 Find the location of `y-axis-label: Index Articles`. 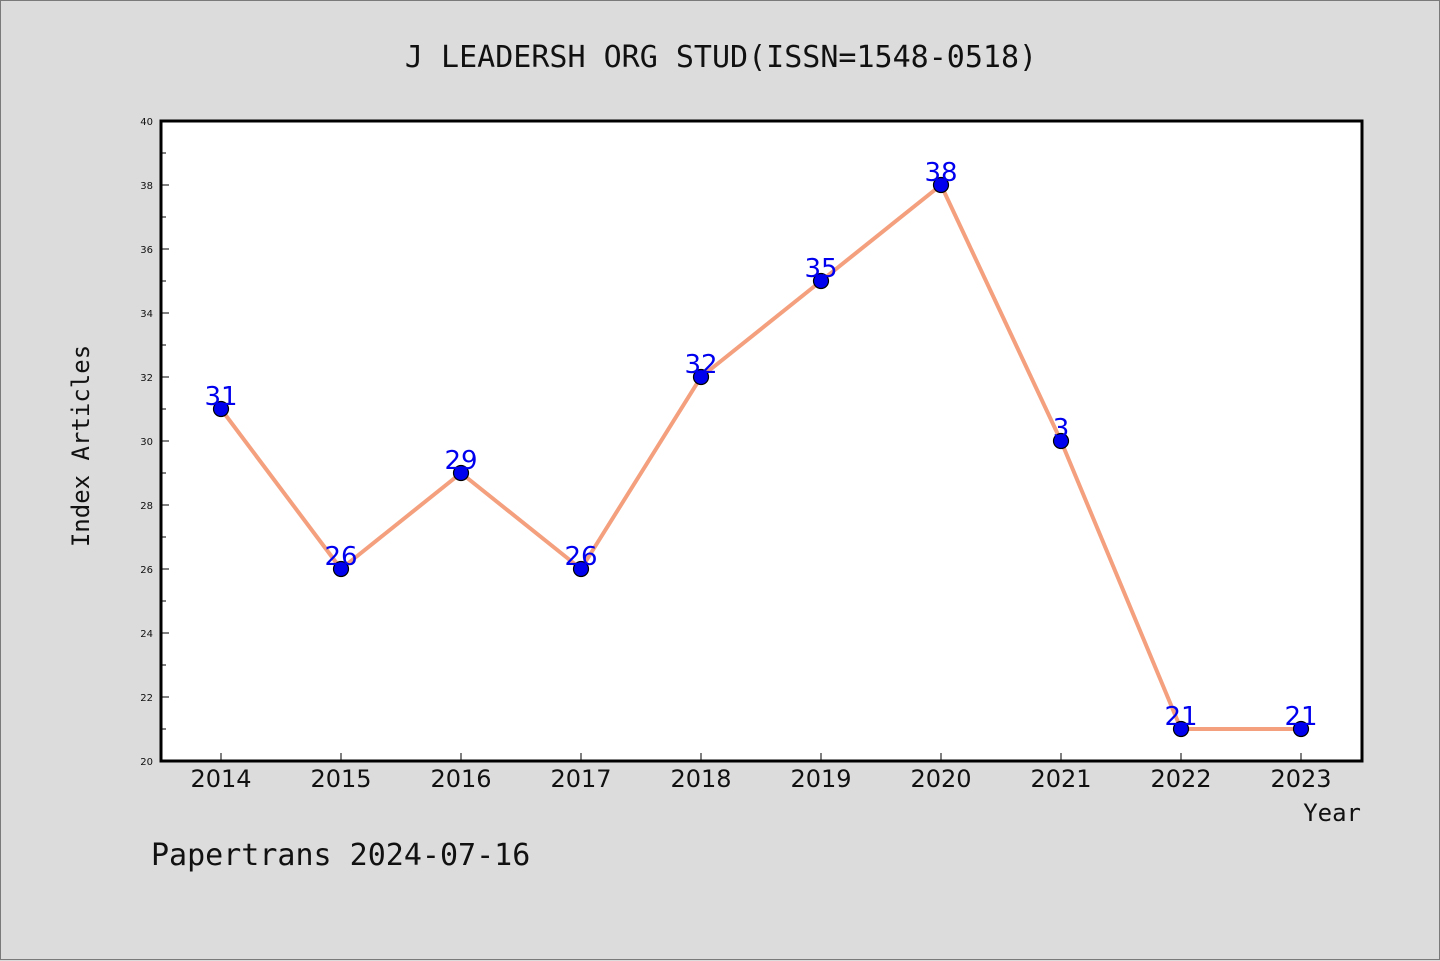

y-axis-label: Index Articles is located at coordinates (81, 446).